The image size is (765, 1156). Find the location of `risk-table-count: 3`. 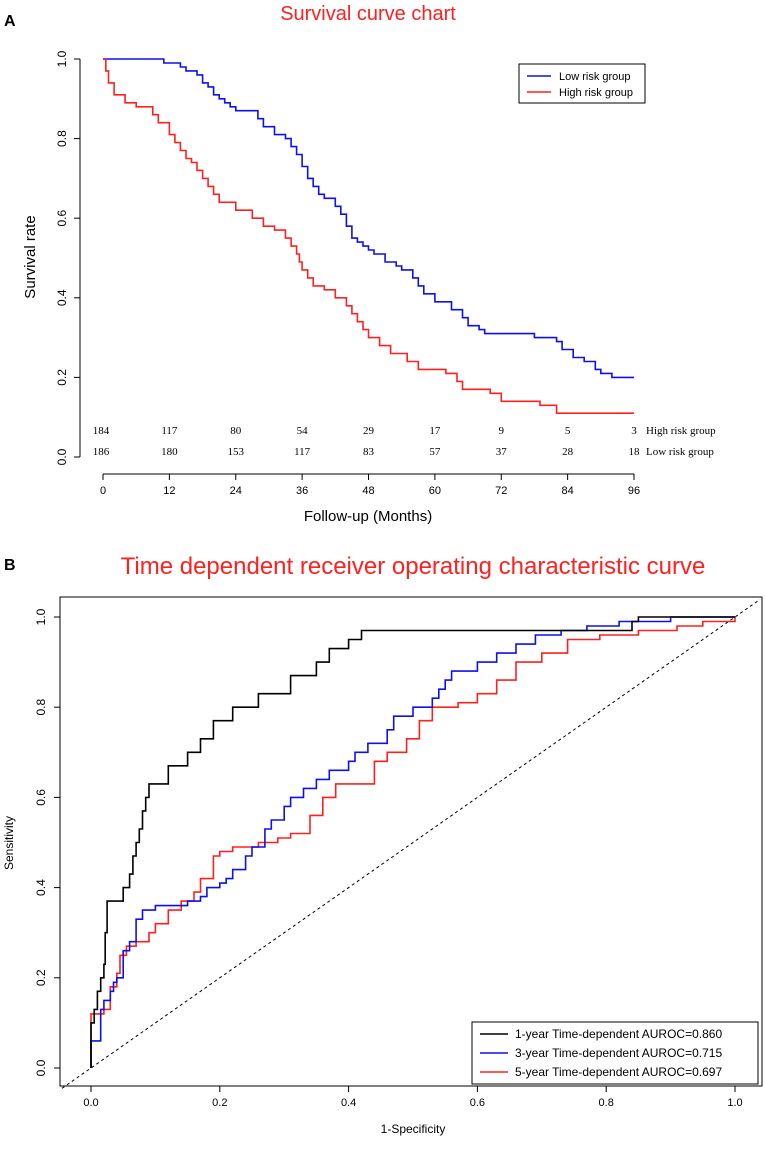

risk-table-count: 3 is located at coordinates (634, 431).